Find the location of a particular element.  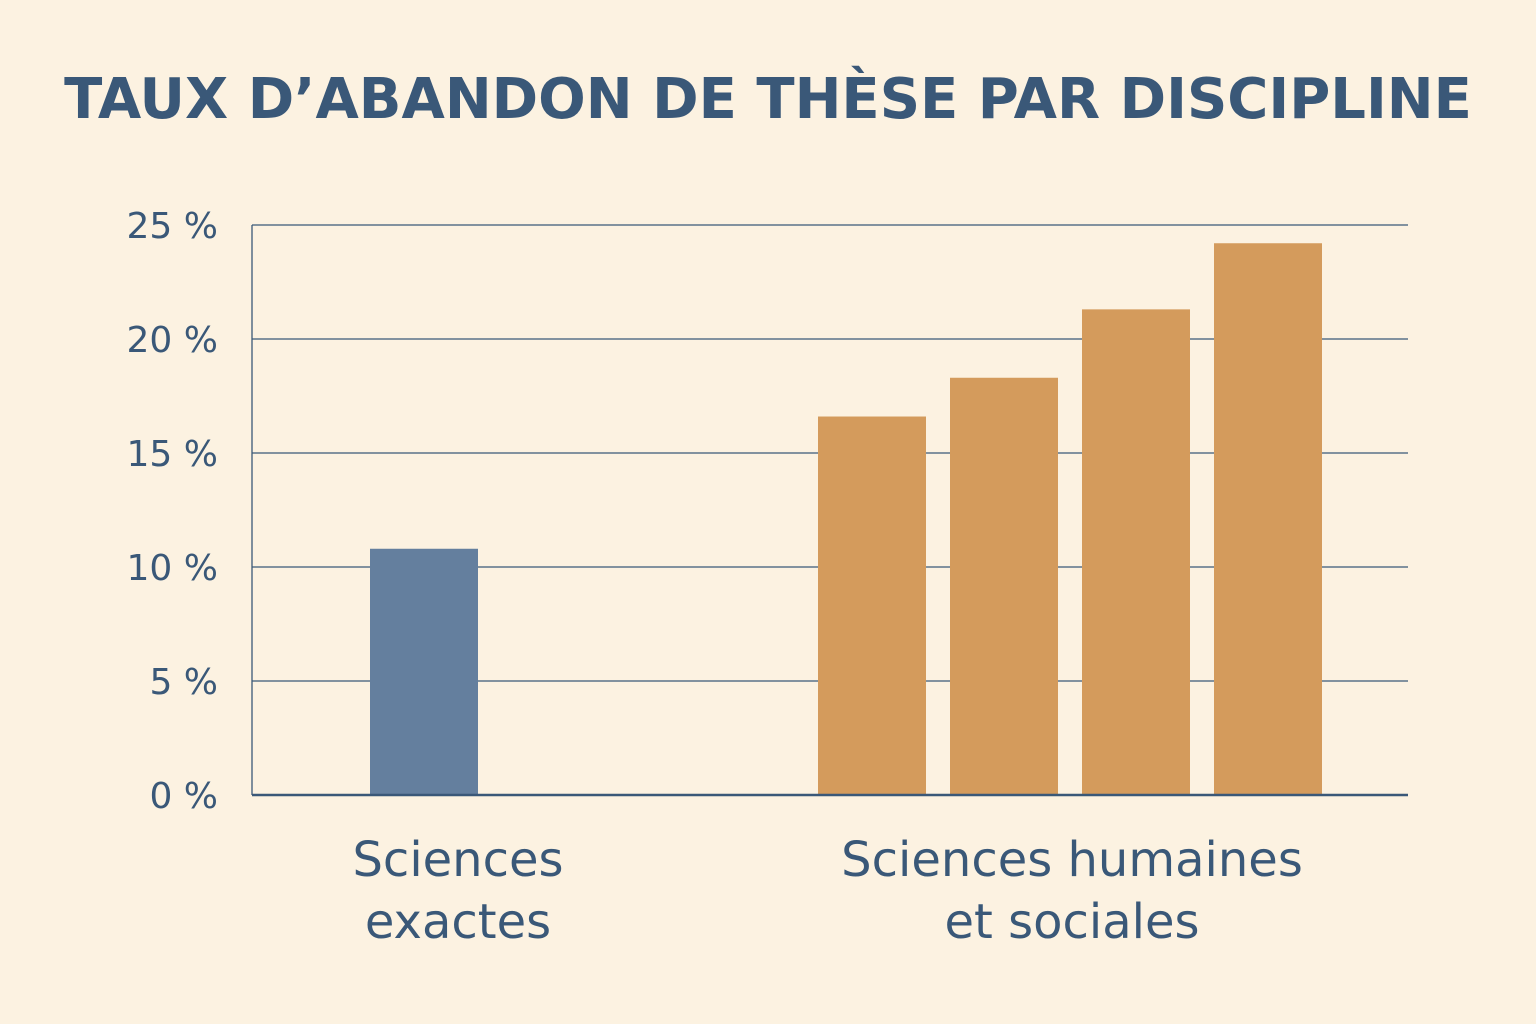

y-tick-label: 20 % is located at coordinates (172, 340).